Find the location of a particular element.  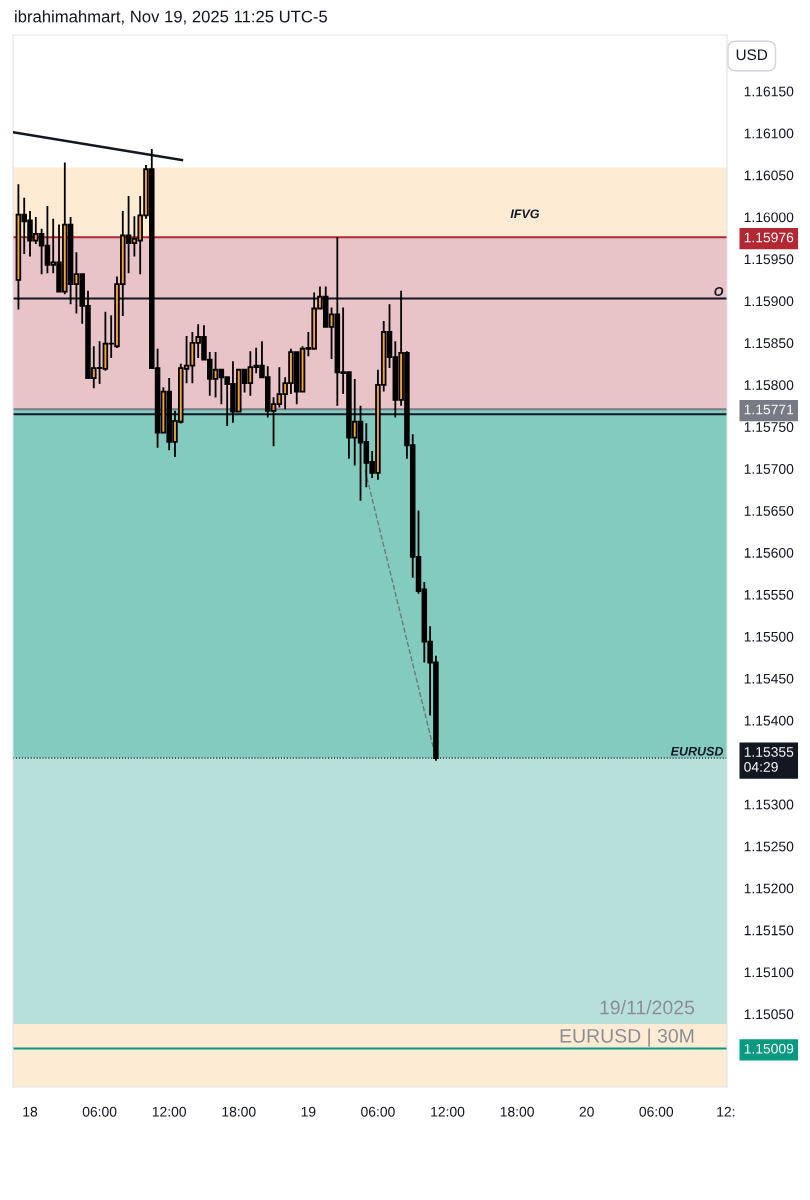

y-tick-label: 1.15150 is located at coordinates (769, 930).